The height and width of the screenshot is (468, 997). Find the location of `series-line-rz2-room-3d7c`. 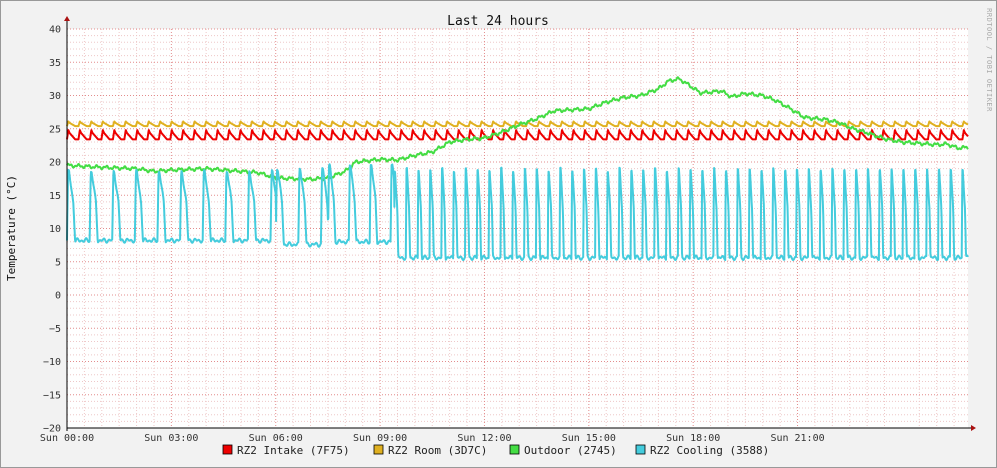

series-line-rz2-room-3d7c is located at coordinates (517, 124).